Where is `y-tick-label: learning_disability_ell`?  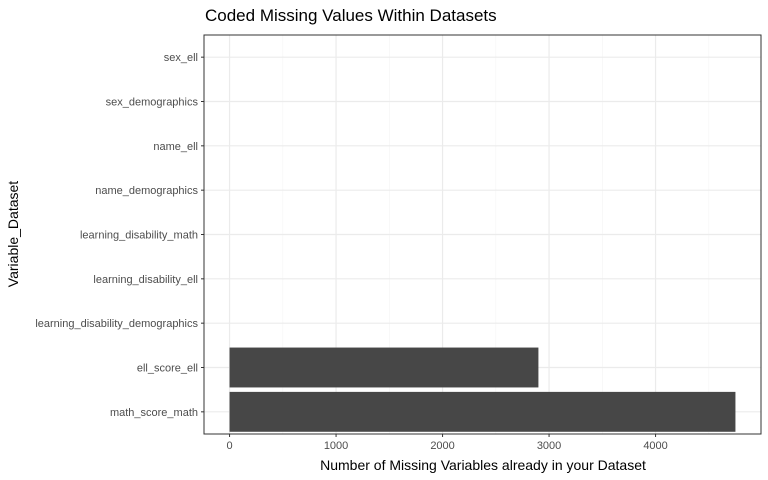
y-tick-label: learning_disability_ell is located at coordinates (145, 280).